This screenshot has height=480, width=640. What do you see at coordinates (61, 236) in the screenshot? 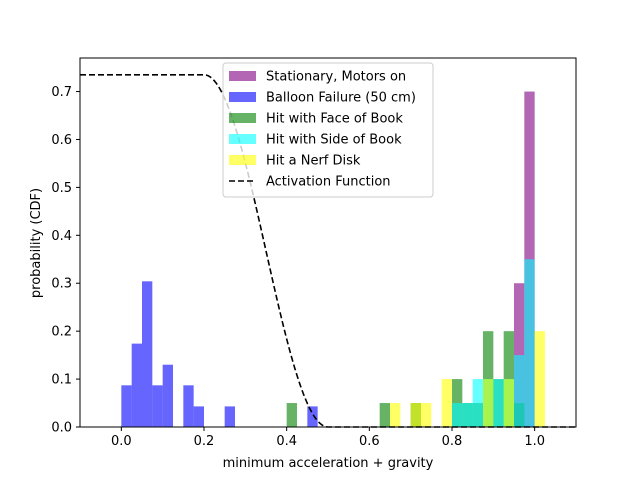
I see `y-tick-label: 0.4` at bounding box center [61, 236].